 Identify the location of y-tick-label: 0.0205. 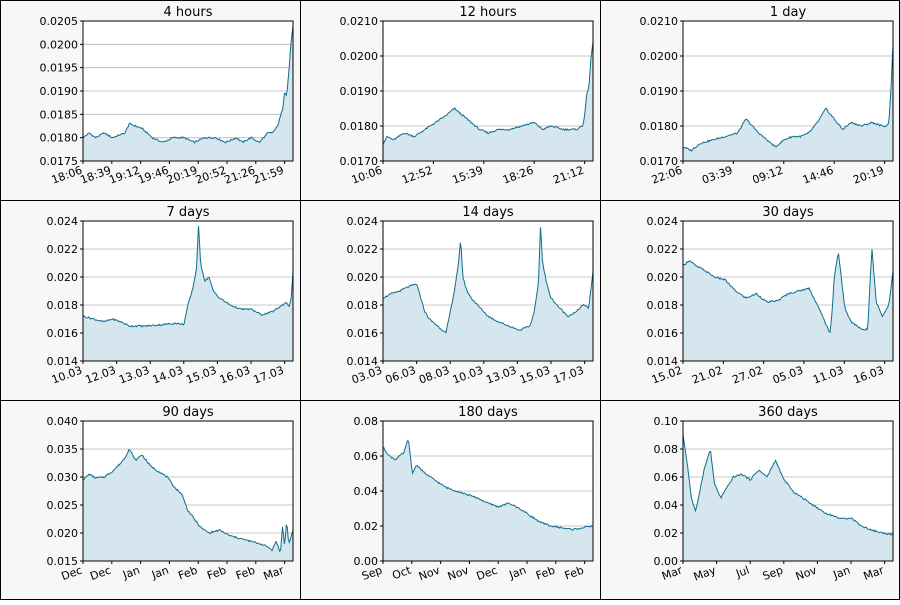
(59, 21).